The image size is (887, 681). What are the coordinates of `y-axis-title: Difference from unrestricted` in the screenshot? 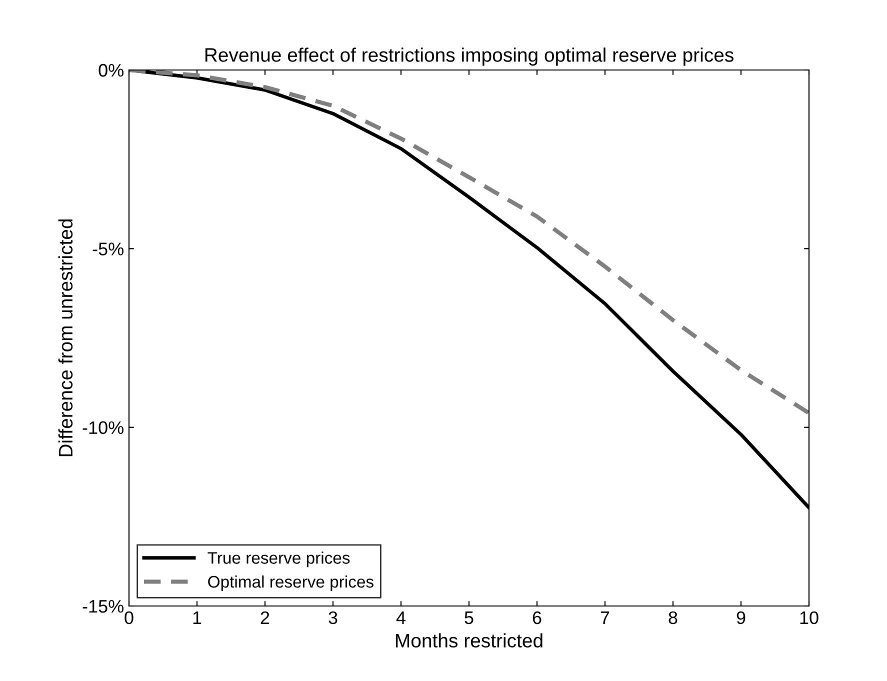 It's located at (65, 337).